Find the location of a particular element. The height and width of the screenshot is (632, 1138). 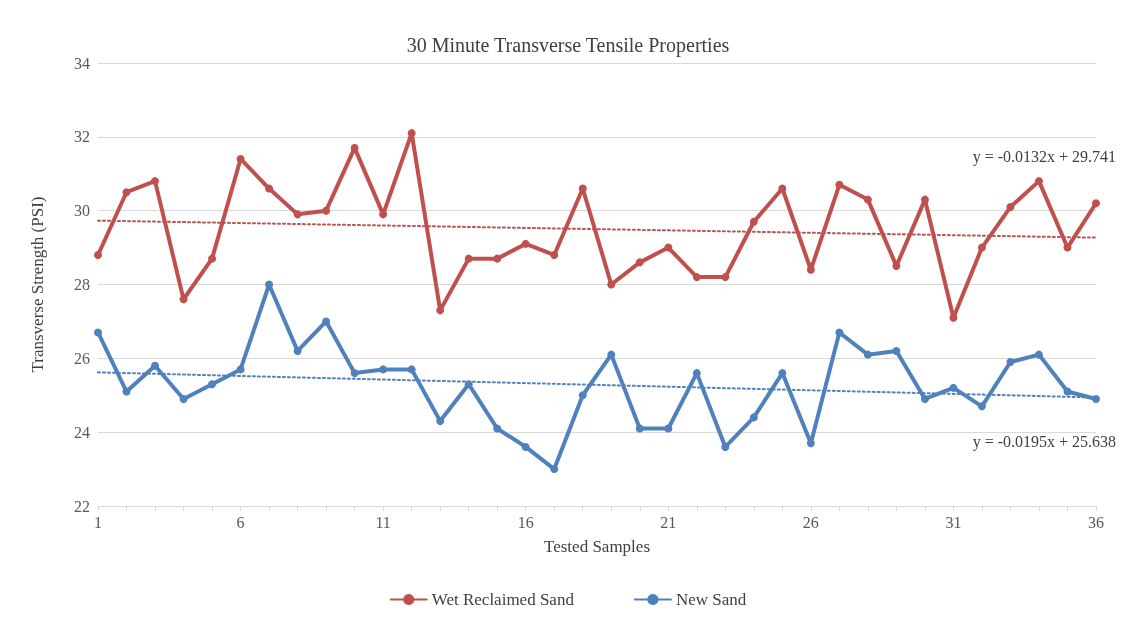

x-tick-label: 6 is located at coordinates (240, 522).